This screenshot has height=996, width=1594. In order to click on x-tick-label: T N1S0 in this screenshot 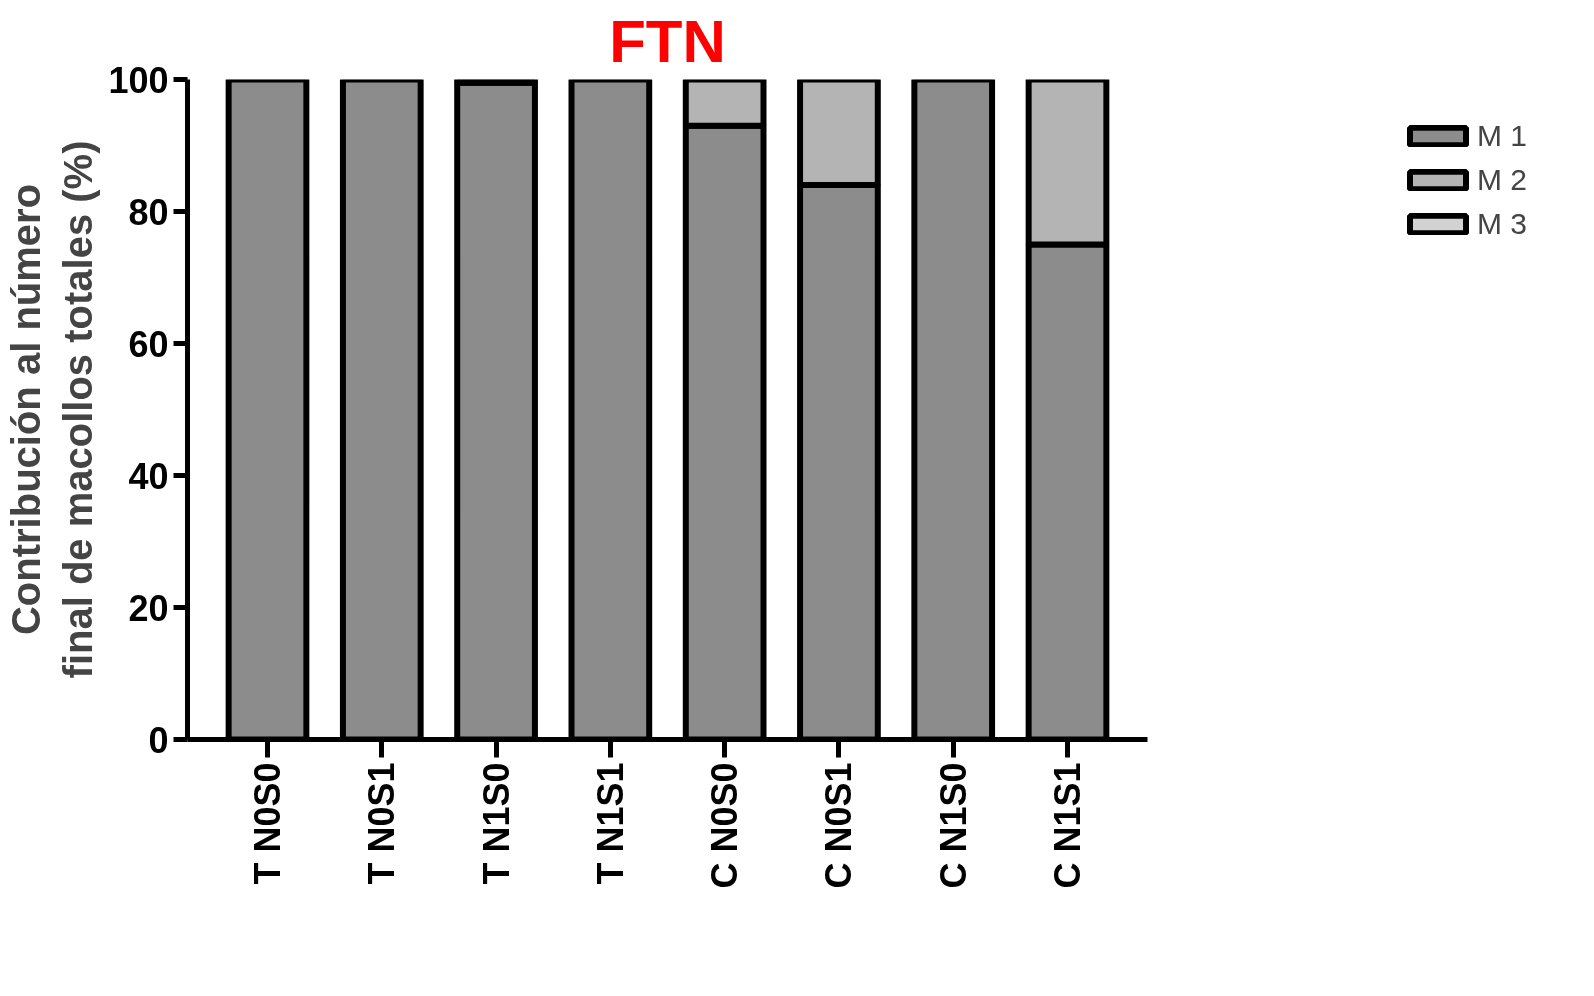, I will do `click(496, 823)`.